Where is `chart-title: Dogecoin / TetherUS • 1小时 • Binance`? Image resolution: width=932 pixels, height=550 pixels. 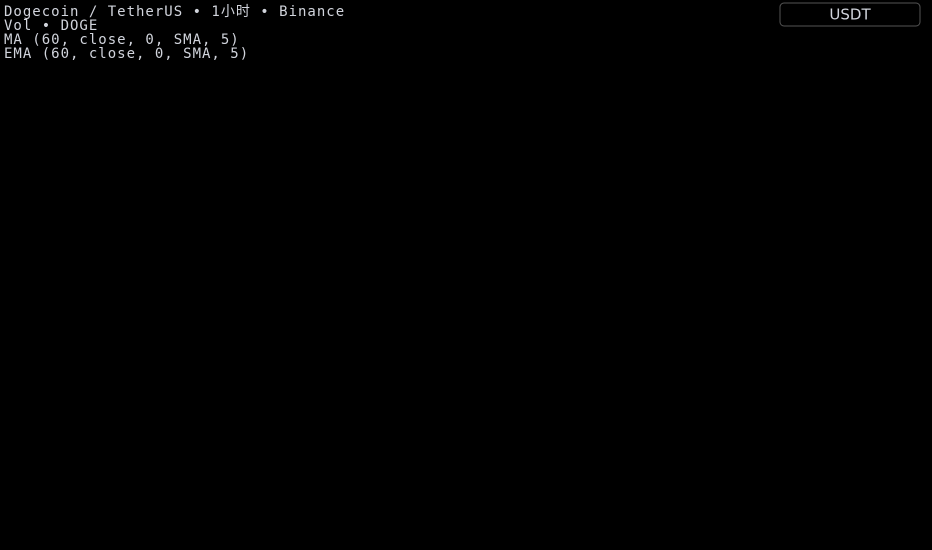
chart-title: Dogecoin / TetherUS • 1小时 • Binance is located at coordinates (174, 12).